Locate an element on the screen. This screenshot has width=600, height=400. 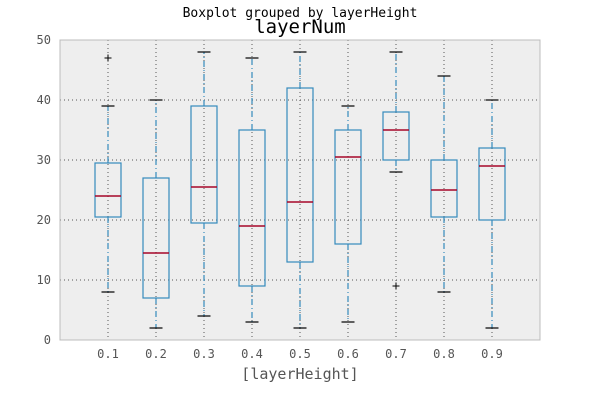
y-tick-label: 10 is located at coordinates (44, 280).